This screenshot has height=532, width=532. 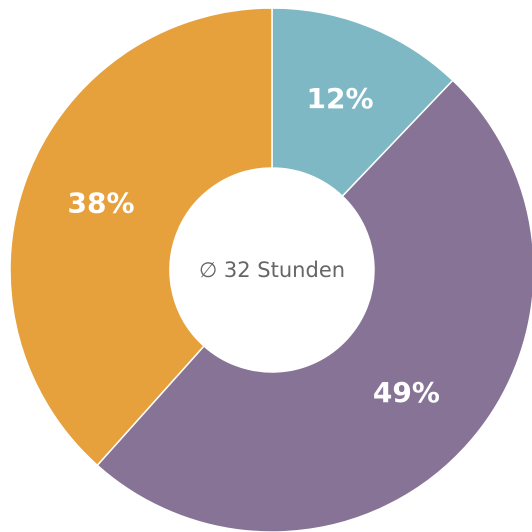 I want to click on donut-segment, so click(x=362, y=102).